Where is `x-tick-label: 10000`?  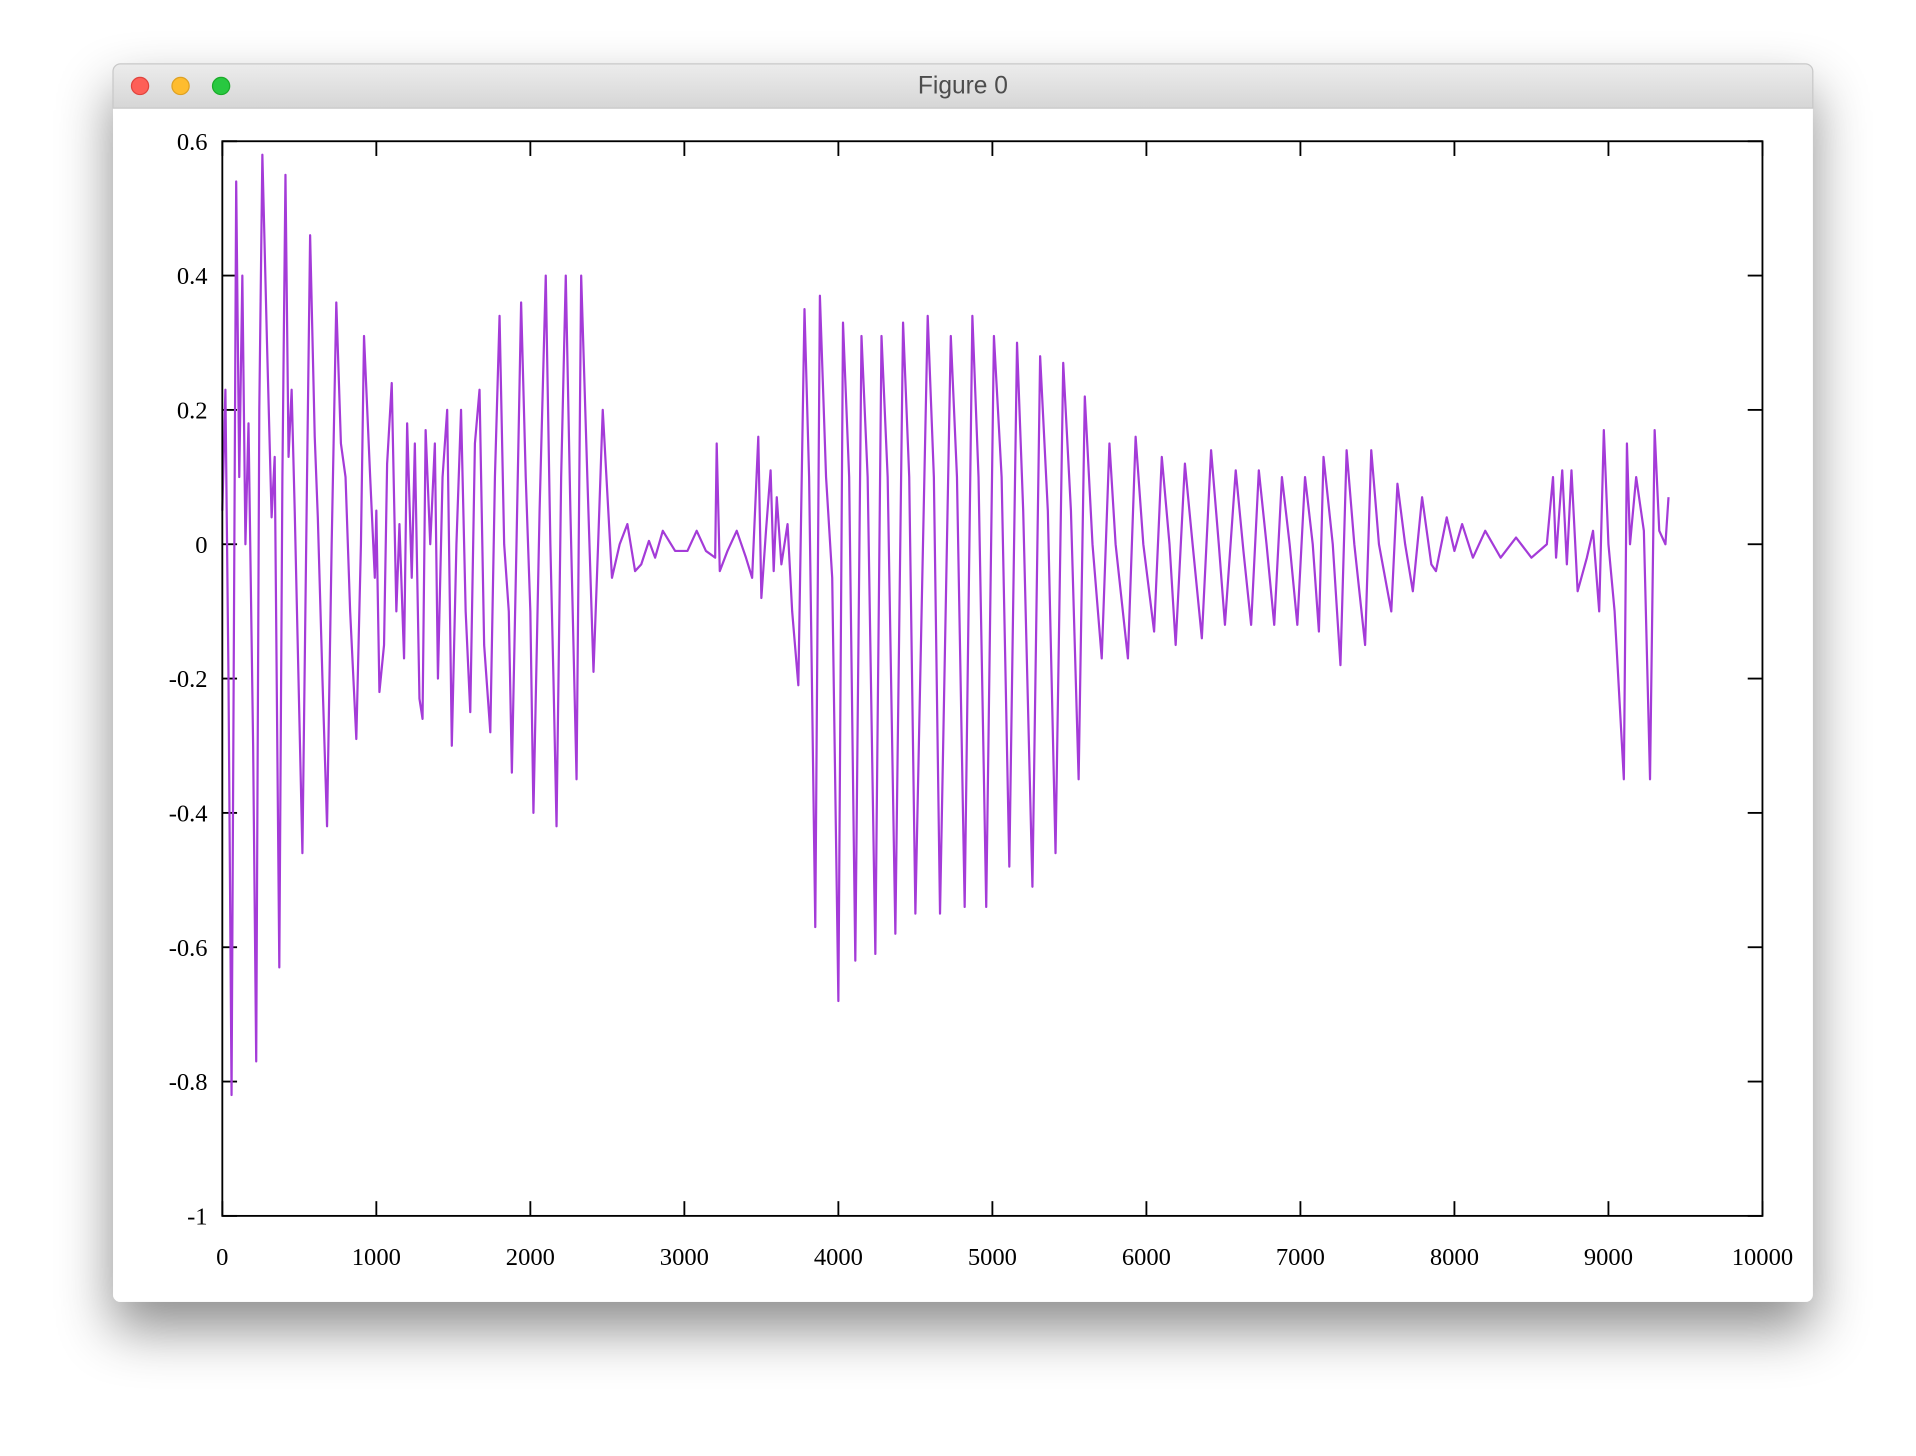
x-tick-label: 10000 is located at coordinates (1762, 1257).